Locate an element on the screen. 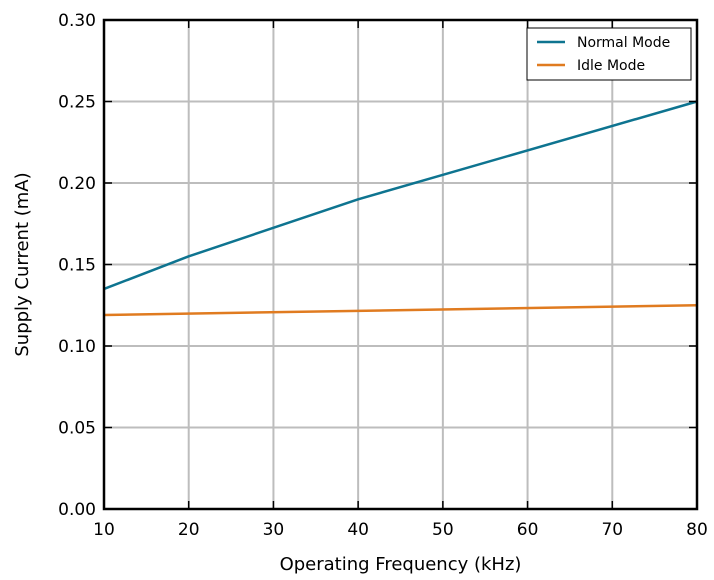  x-tick-label: 40 is located at coordinates (358, 530).